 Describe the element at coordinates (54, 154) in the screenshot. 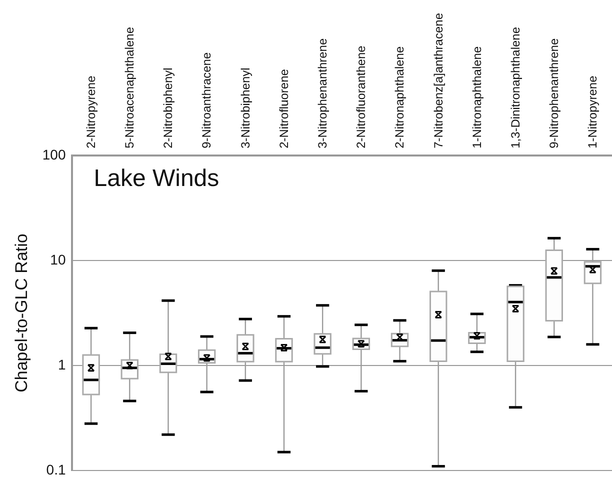

I see `y-tick-label: 100` at that location.